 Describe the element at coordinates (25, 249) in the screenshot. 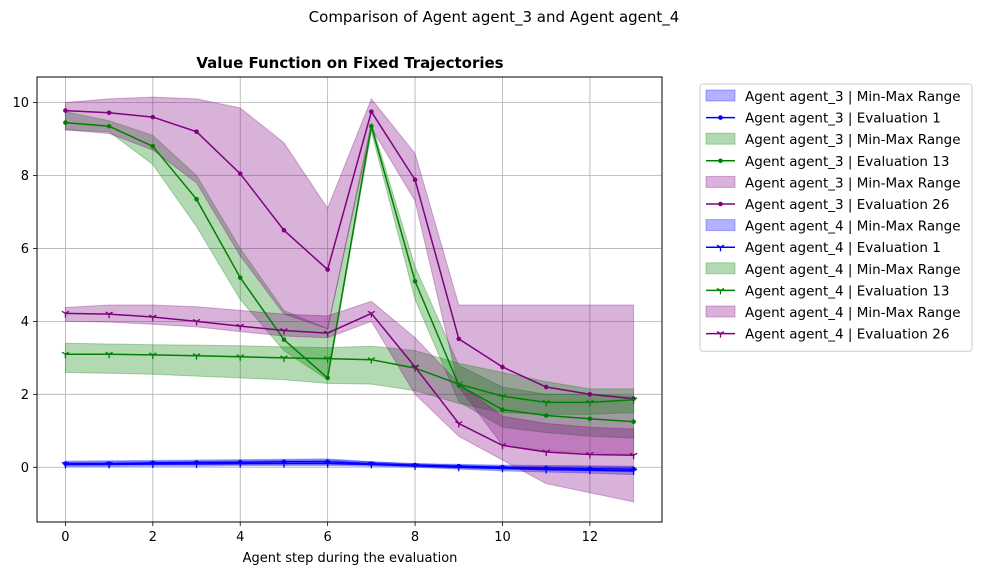

I see `y-tick-label: 6` at that location.